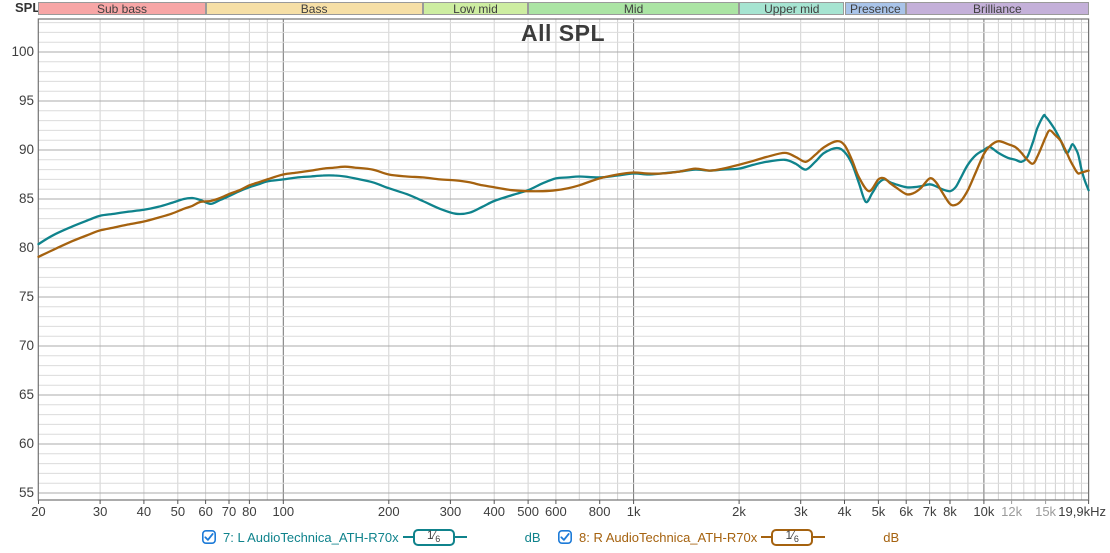 The height and width of the screenshot is (553, 1110). Describe the element at coordinates (1046, 511) in the screenshot. I see `x-tick-label-15k: 15k` at that location.